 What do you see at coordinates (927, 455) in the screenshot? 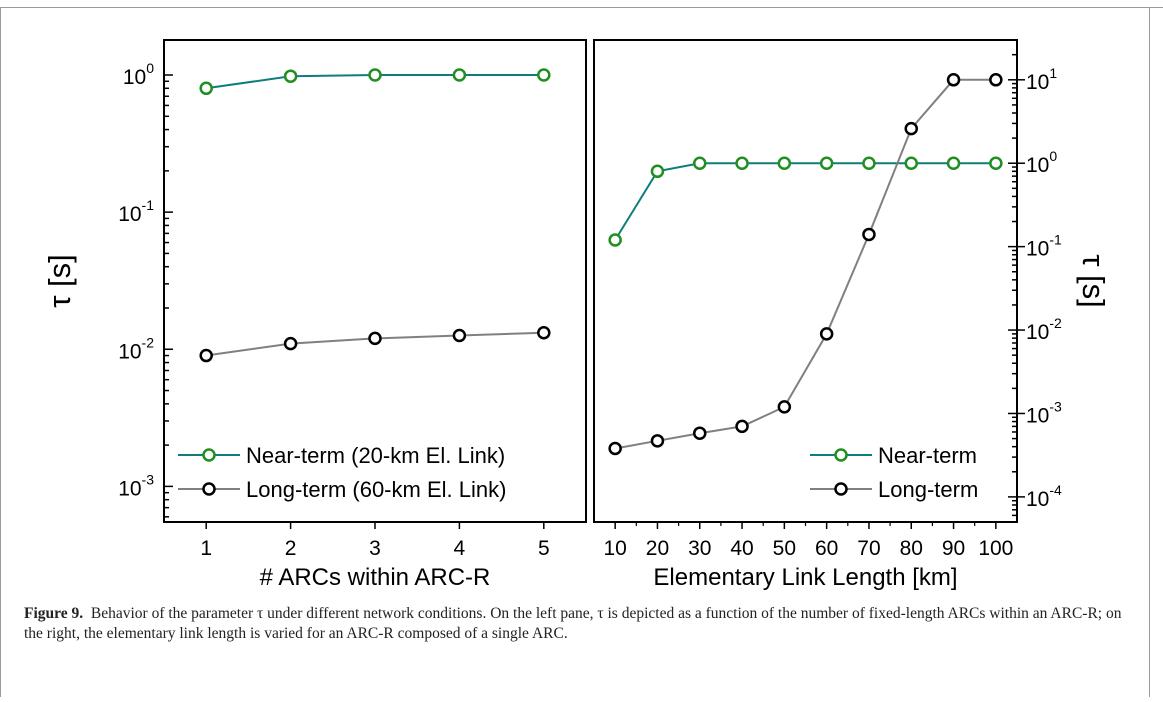
I see `legend-label: Near-term` at bounding box center [927, 455].